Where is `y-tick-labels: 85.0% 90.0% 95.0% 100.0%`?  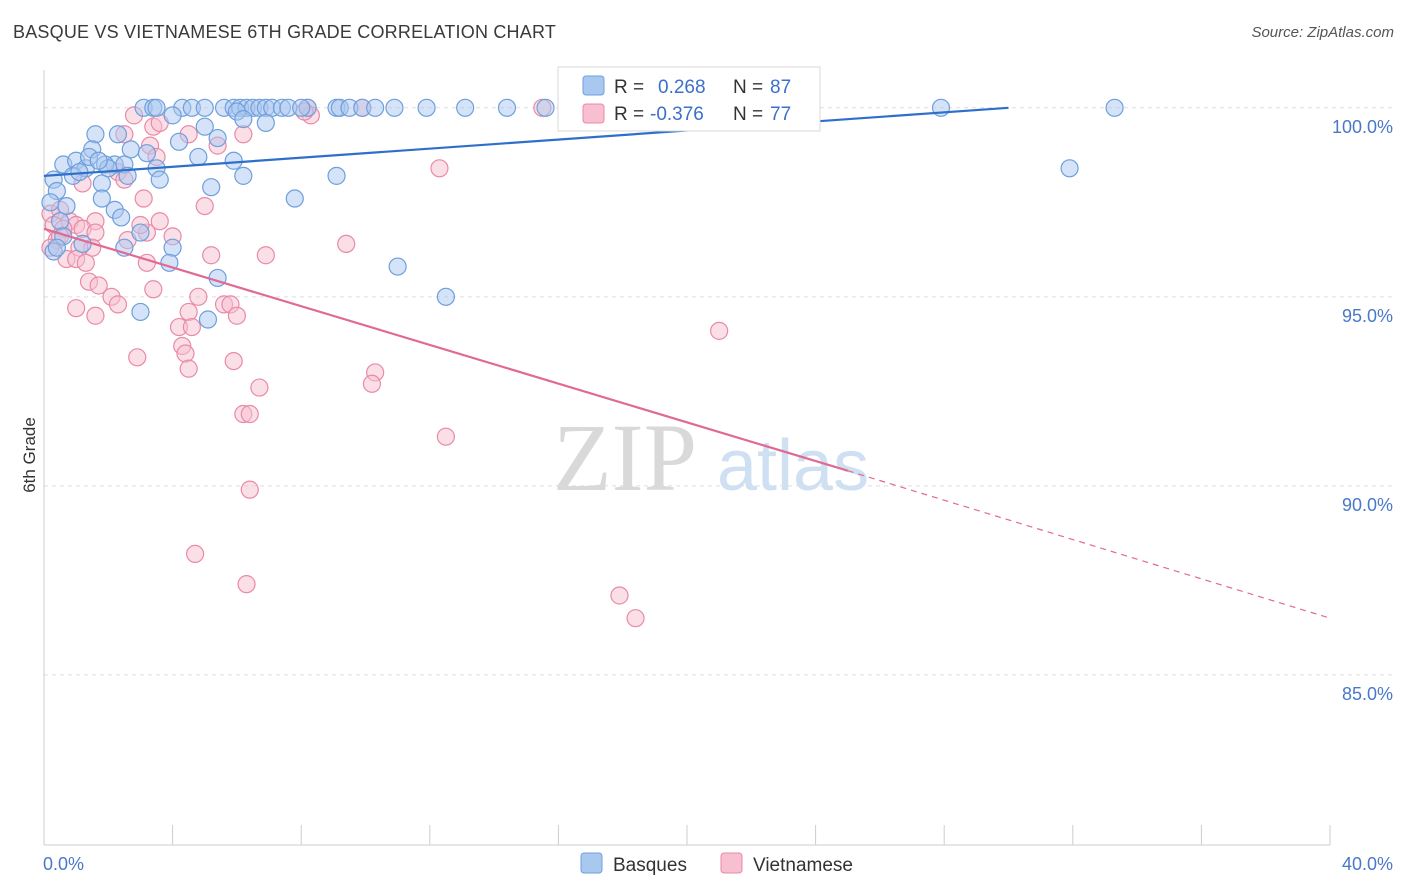 y-tick-labels: 85.0% 90.0% 95.0% 100.0% is located at coordinates (1362, 410).